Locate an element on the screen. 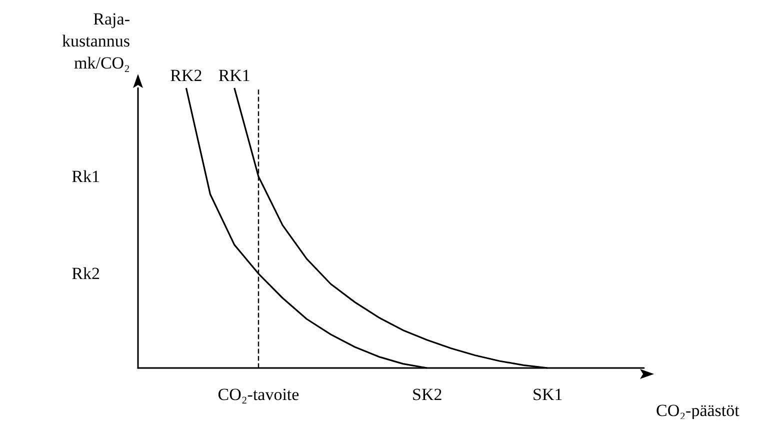 The image size is (757, 427). x-tick-label: CO₂-tavoite is located at coordinates (259, 394).